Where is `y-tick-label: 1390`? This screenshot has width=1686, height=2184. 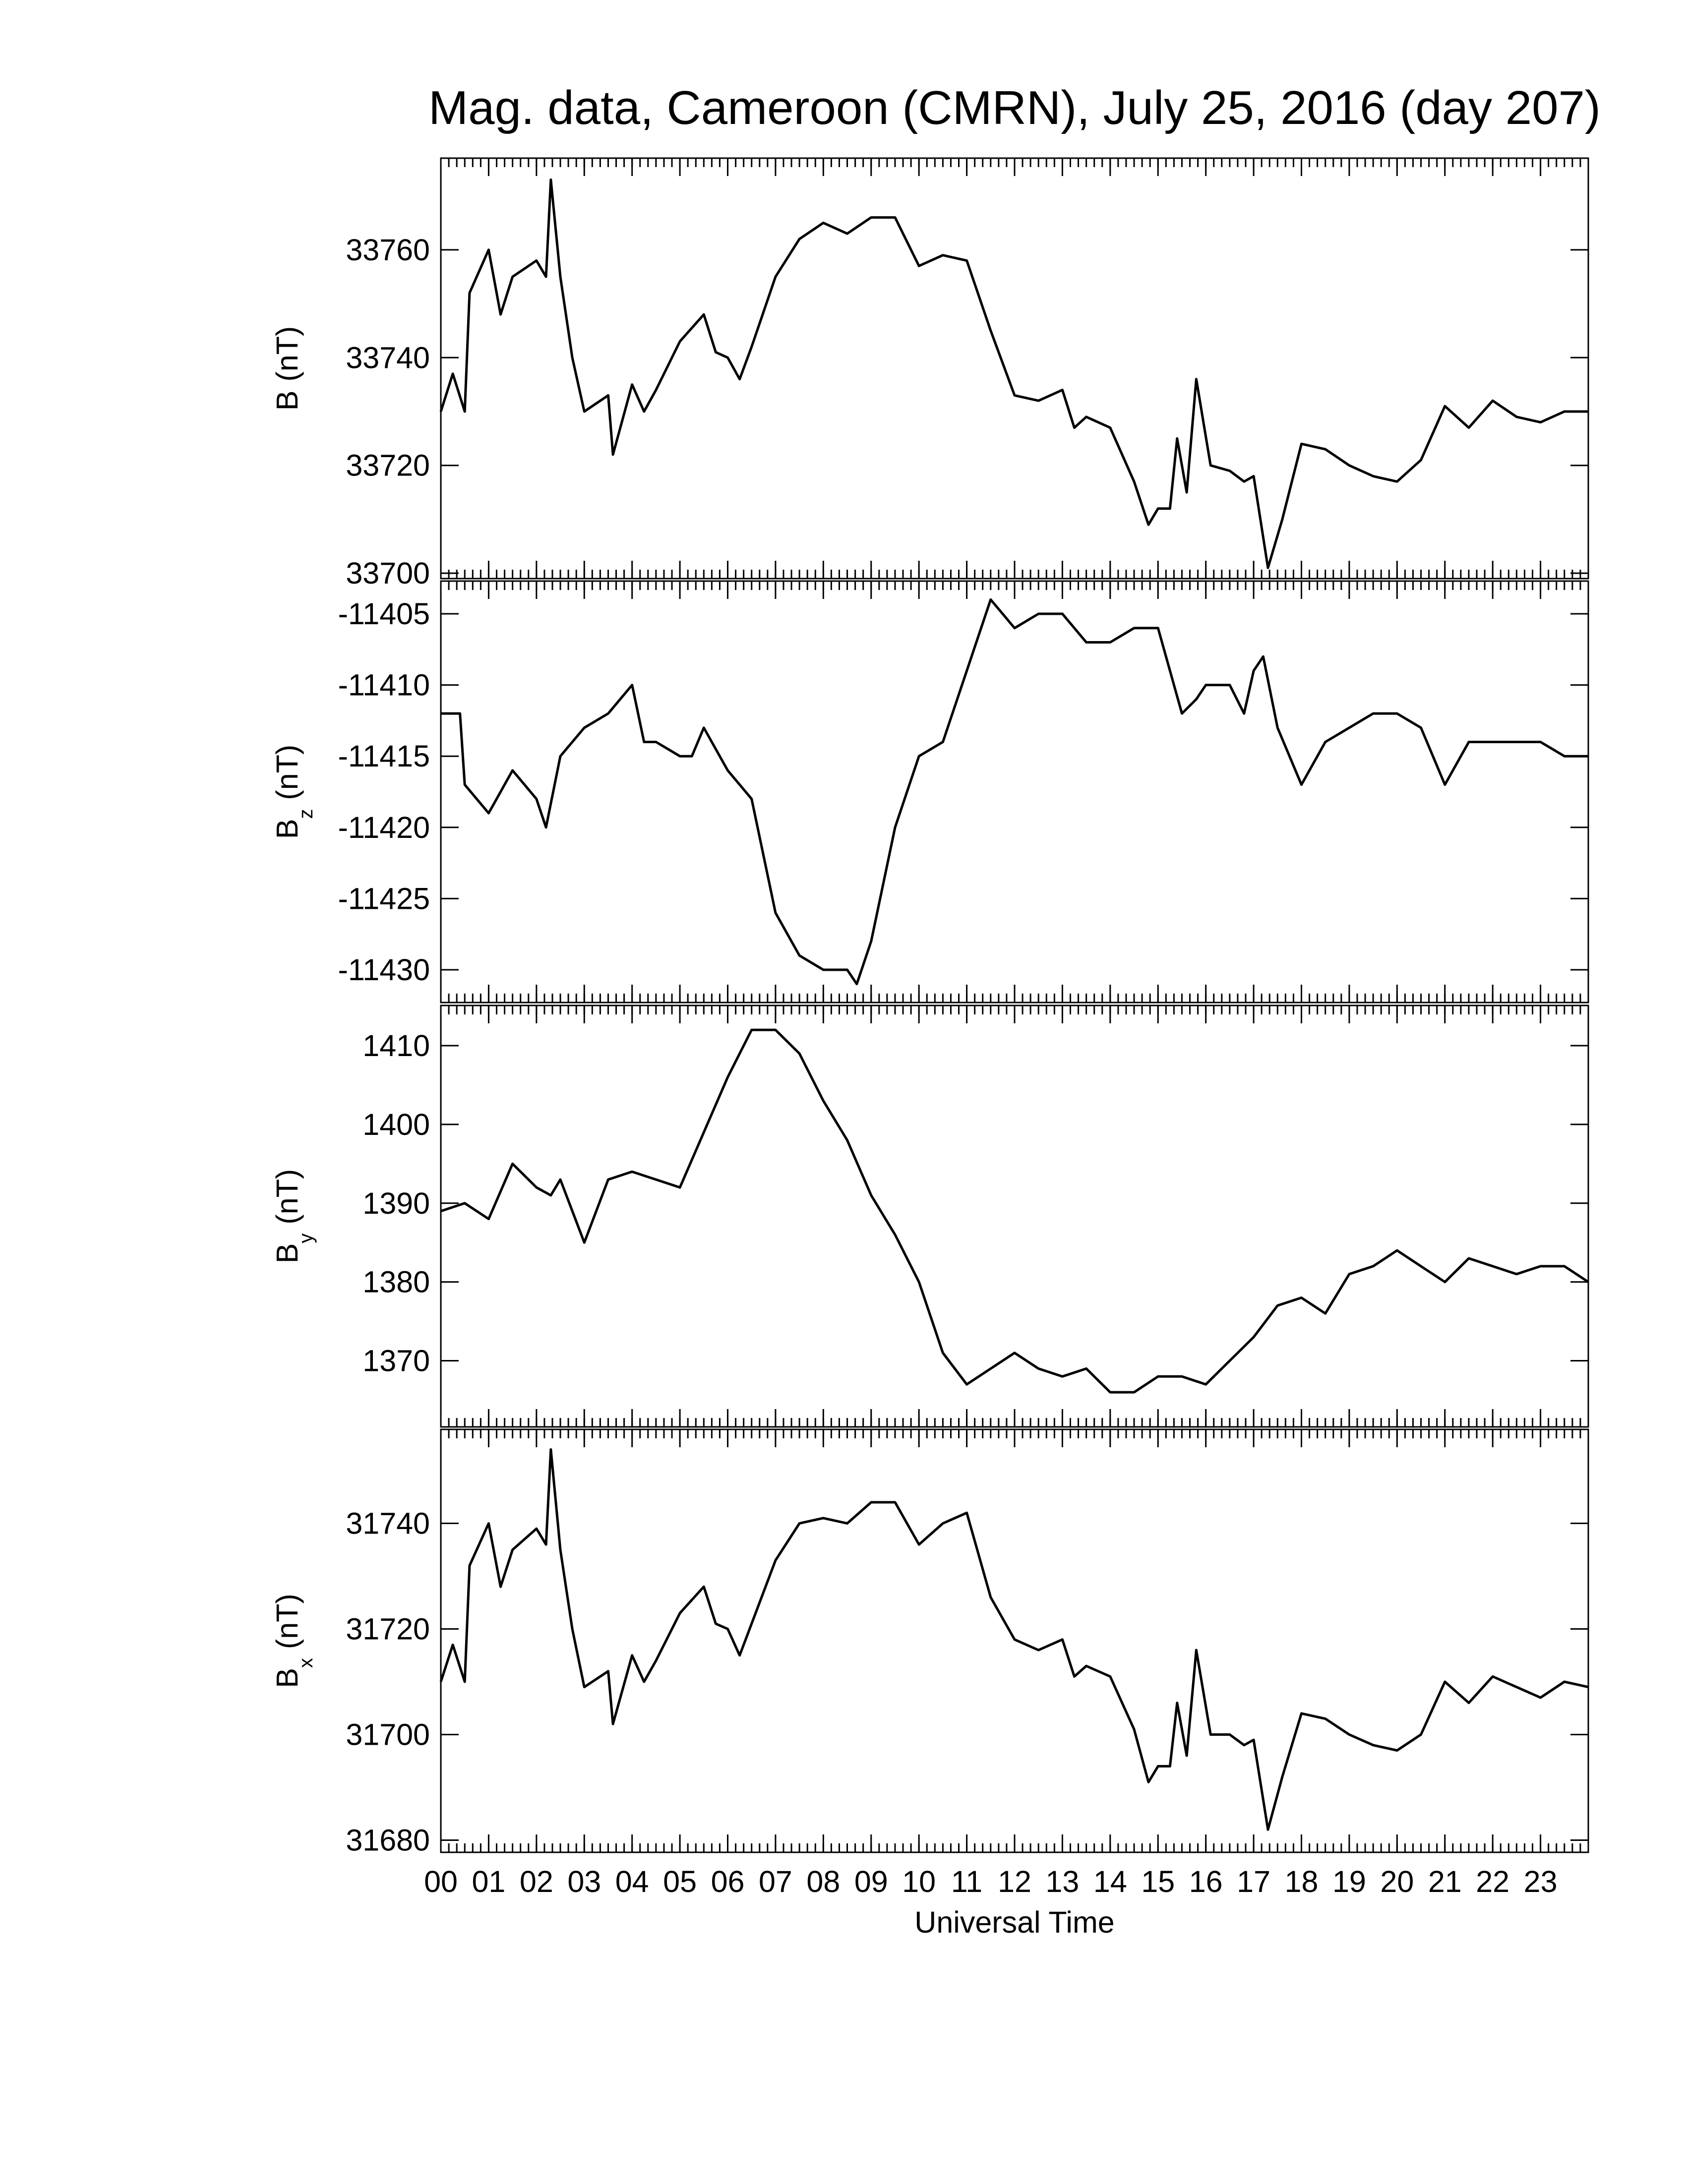
y-tick-label: 1390 is located at coordinates (396, 1203).